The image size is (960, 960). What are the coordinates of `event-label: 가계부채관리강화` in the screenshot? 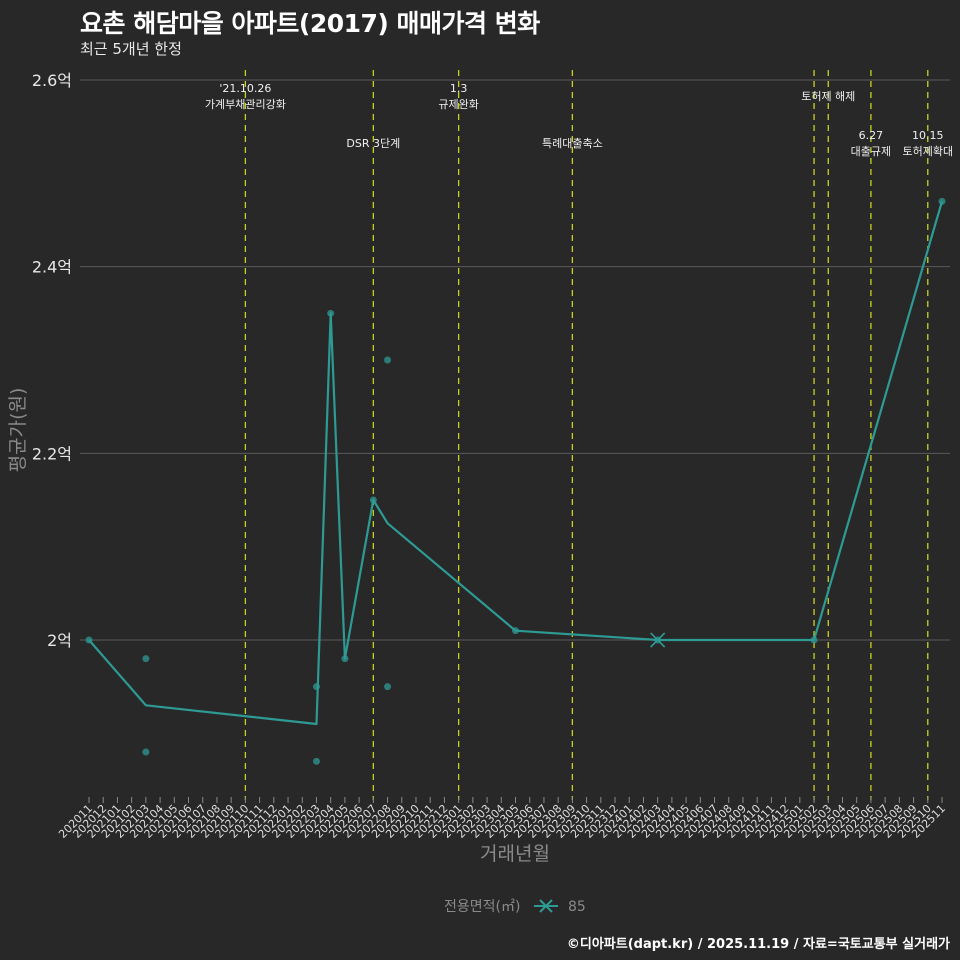 It's located at (245, 104).